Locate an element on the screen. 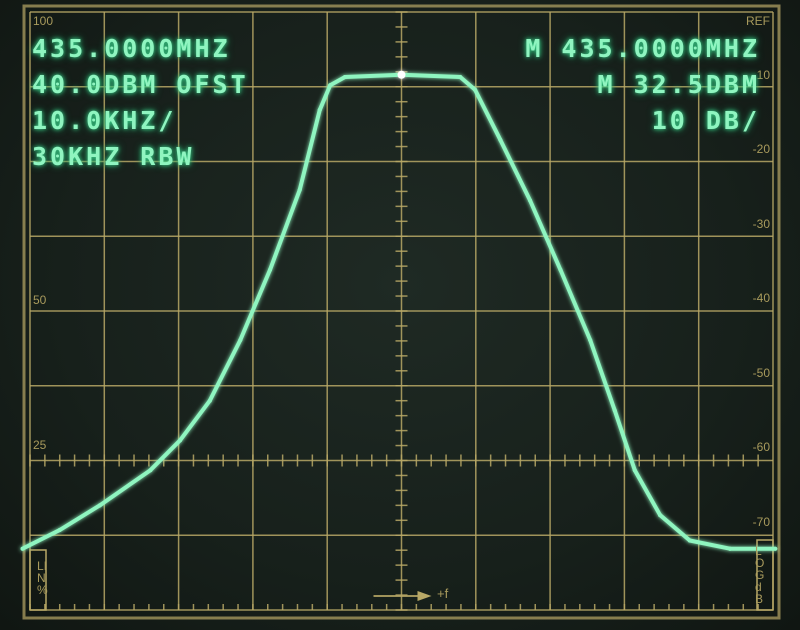  right-label-10: 10 is located at coordinates (763, 75).